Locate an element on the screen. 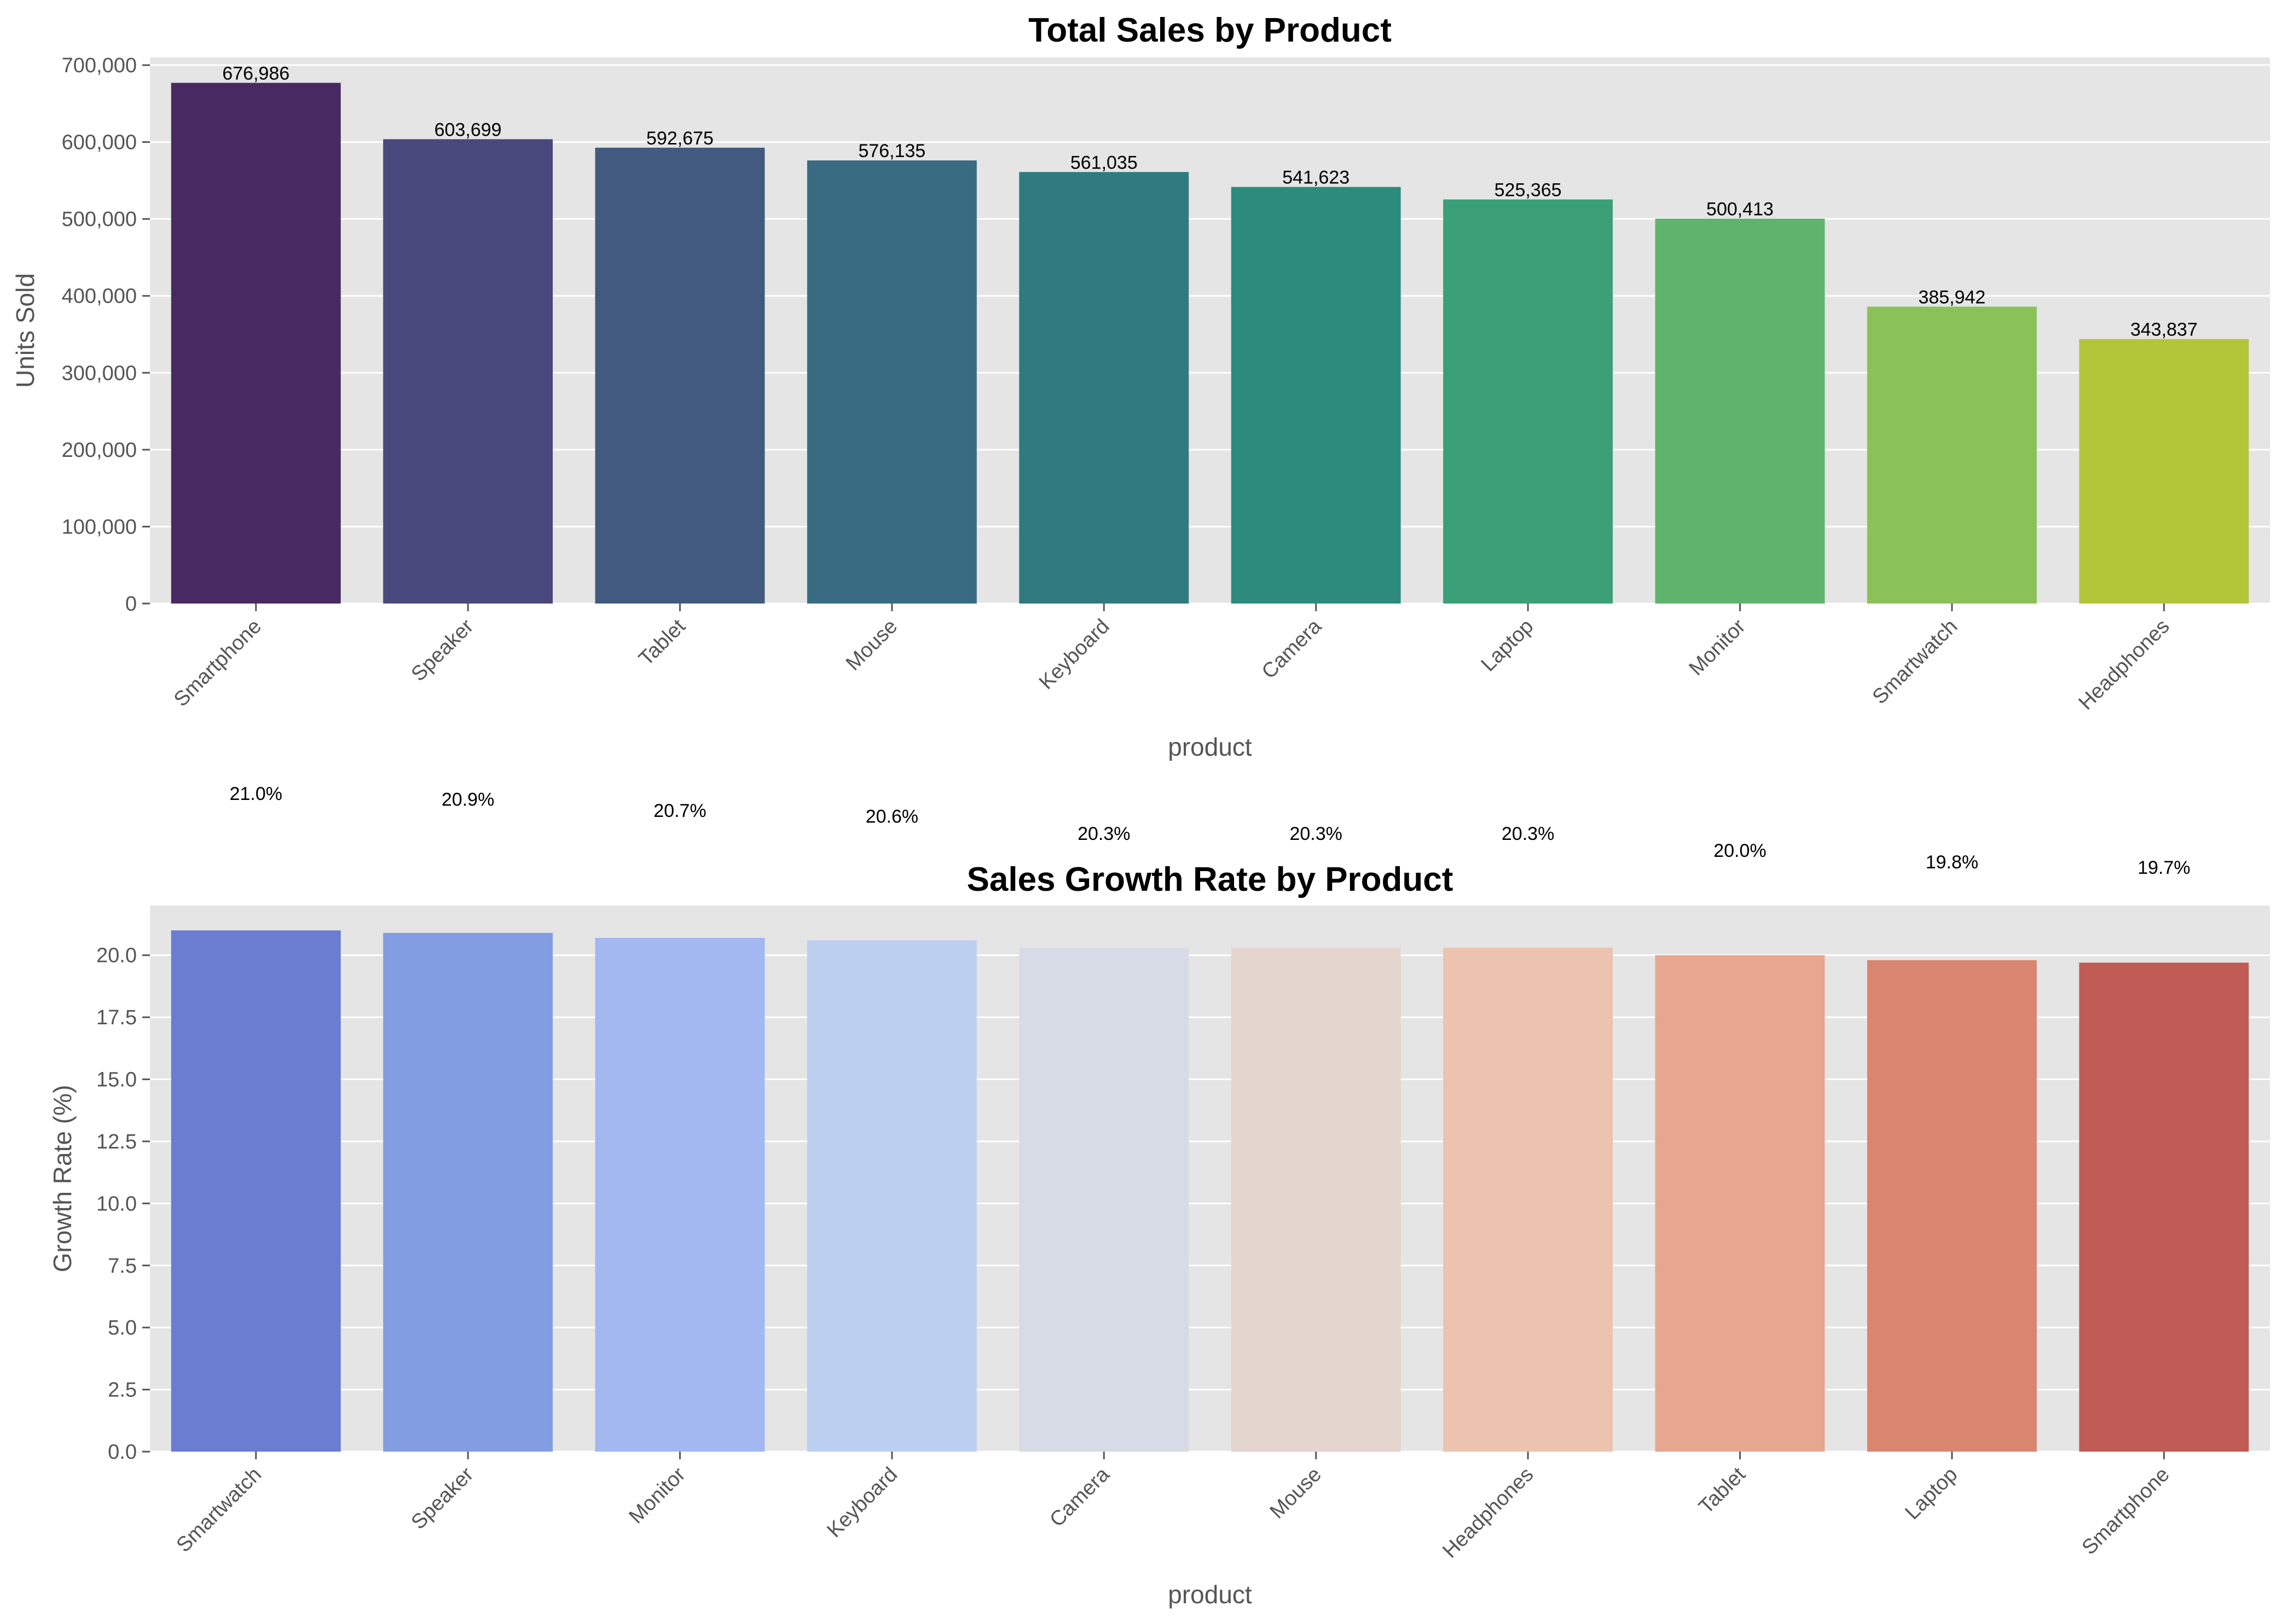 This screenshot has width=2282, height=1624. y-tick-label: 400,000 is located at coordinates (99, 297).